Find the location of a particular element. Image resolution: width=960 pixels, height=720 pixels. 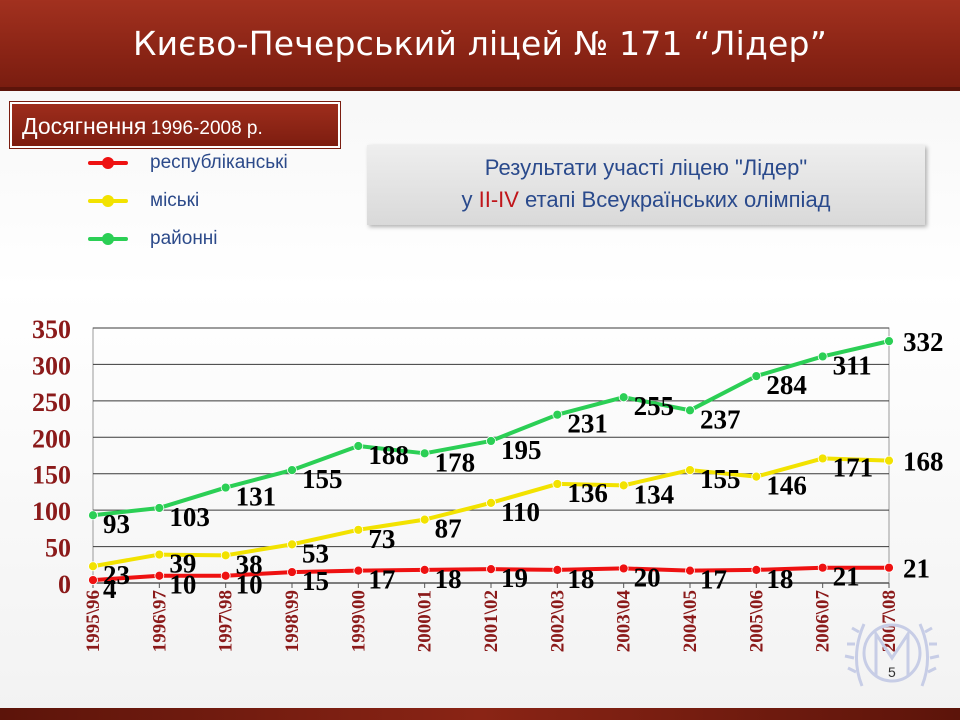

data-label-0: 4 is located at coordinates (110, 589).